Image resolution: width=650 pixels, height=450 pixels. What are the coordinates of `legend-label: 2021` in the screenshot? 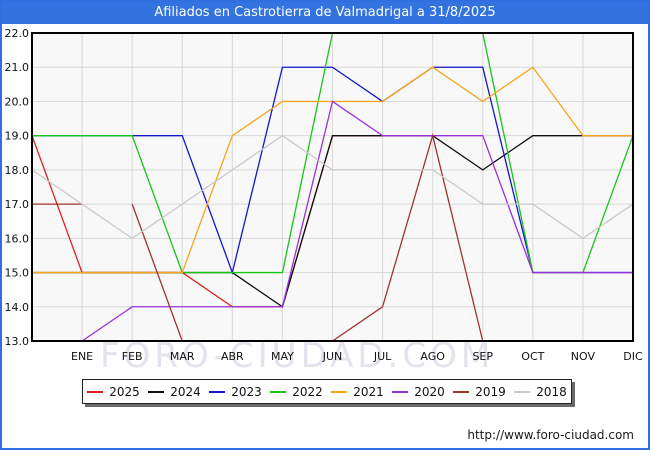 It's located at (368, 391).